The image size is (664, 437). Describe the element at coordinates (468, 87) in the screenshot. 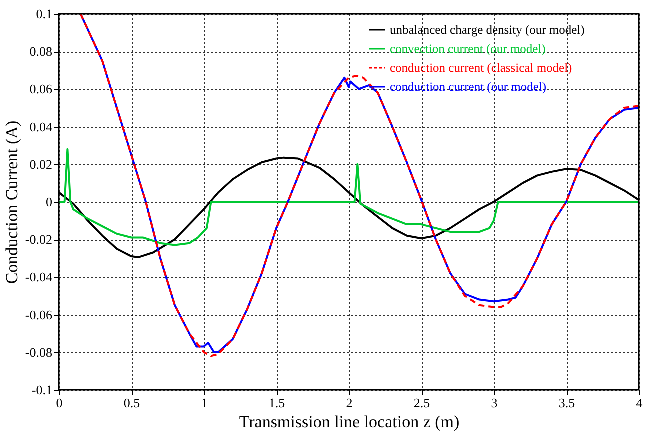

I see `legend-label: conduction current (our model)` at that location.